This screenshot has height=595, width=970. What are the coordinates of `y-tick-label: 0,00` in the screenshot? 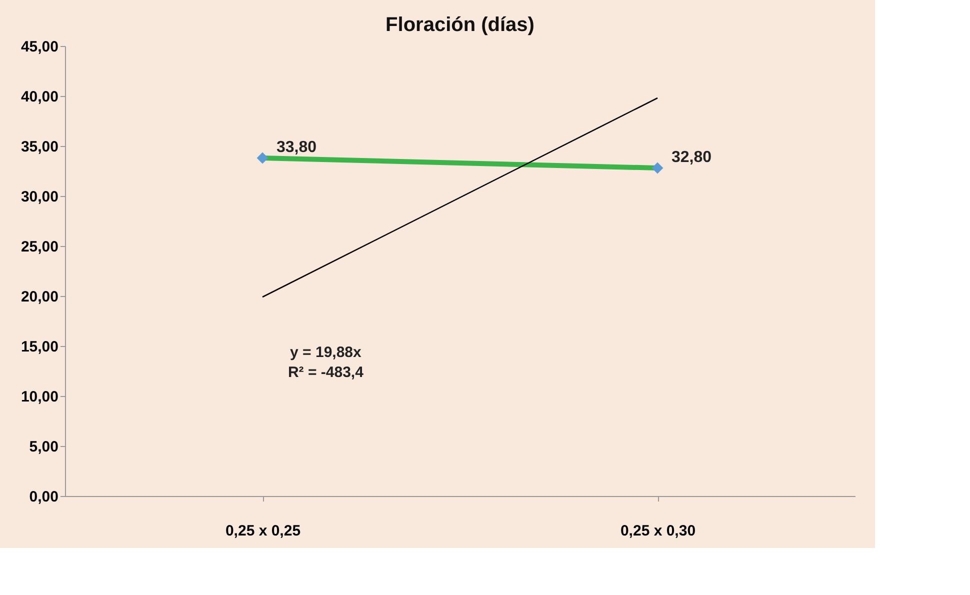 It's located at (43, 497).